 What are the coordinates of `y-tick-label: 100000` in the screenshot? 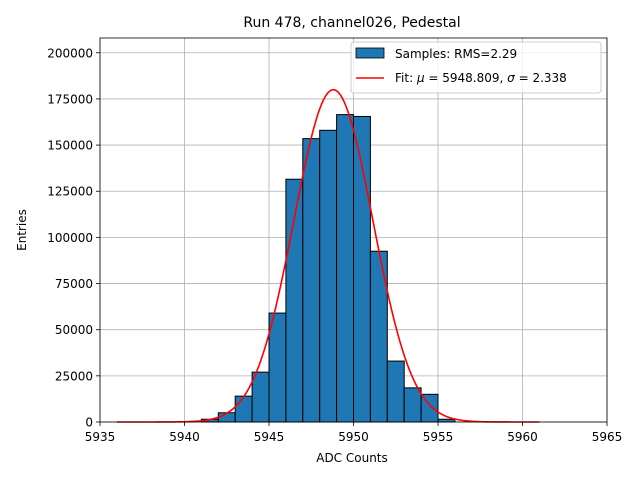 It's located at (70, 238).